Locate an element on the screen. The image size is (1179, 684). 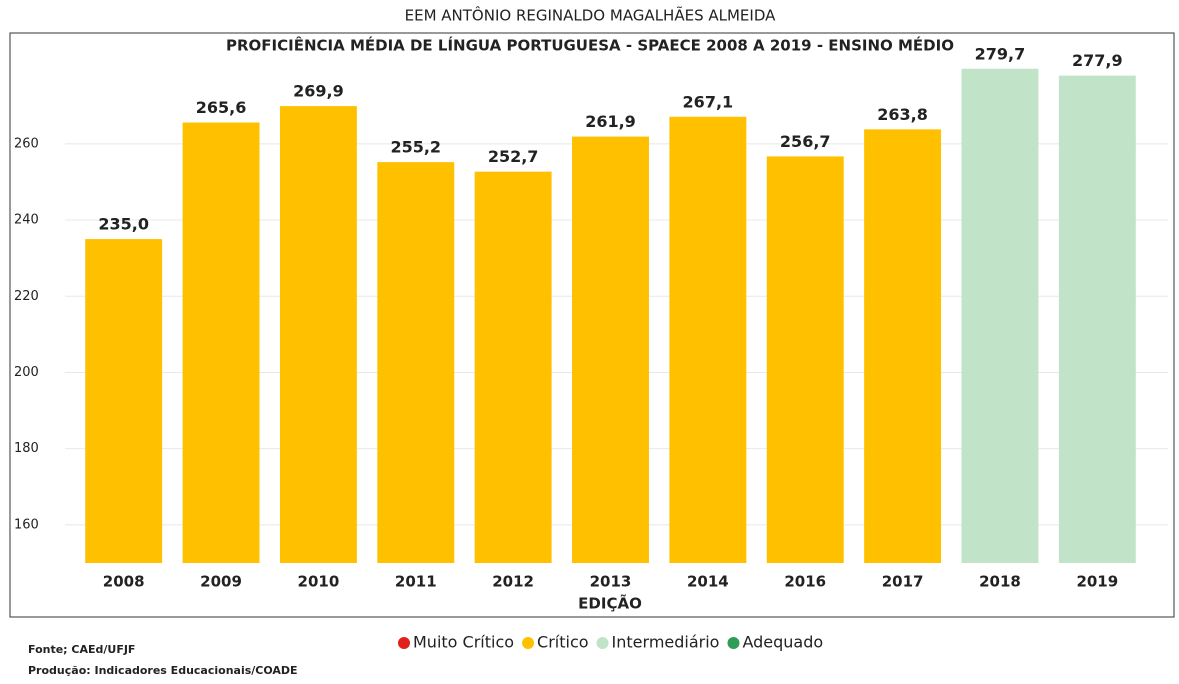
x-tick-label: 2014 is located at coordinates (708, 582).